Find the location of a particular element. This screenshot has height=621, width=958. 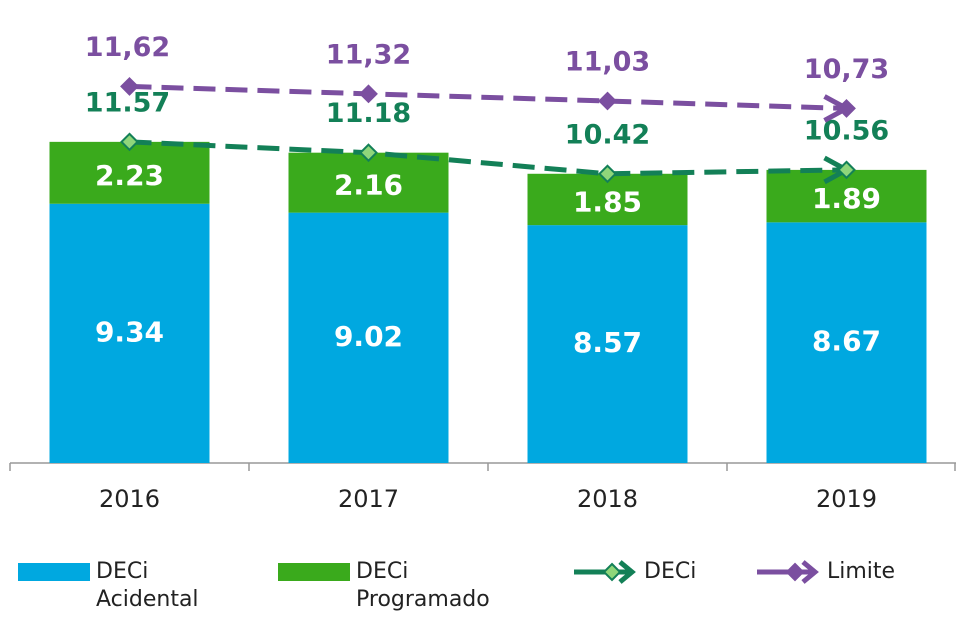

legend-item: DECi Programado is located at coordinates (412, 586).